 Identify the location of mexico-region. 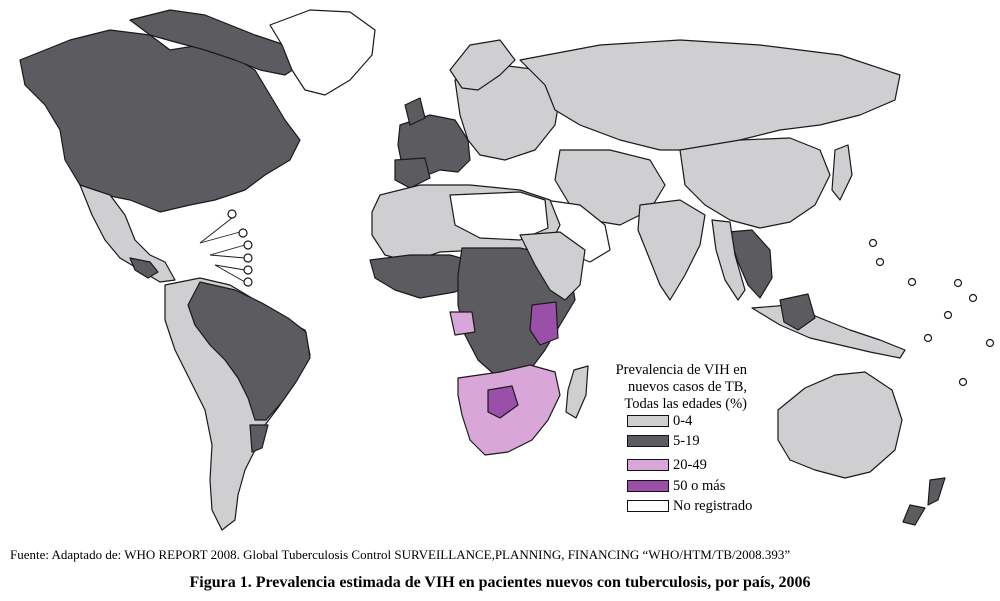
(127, 233).